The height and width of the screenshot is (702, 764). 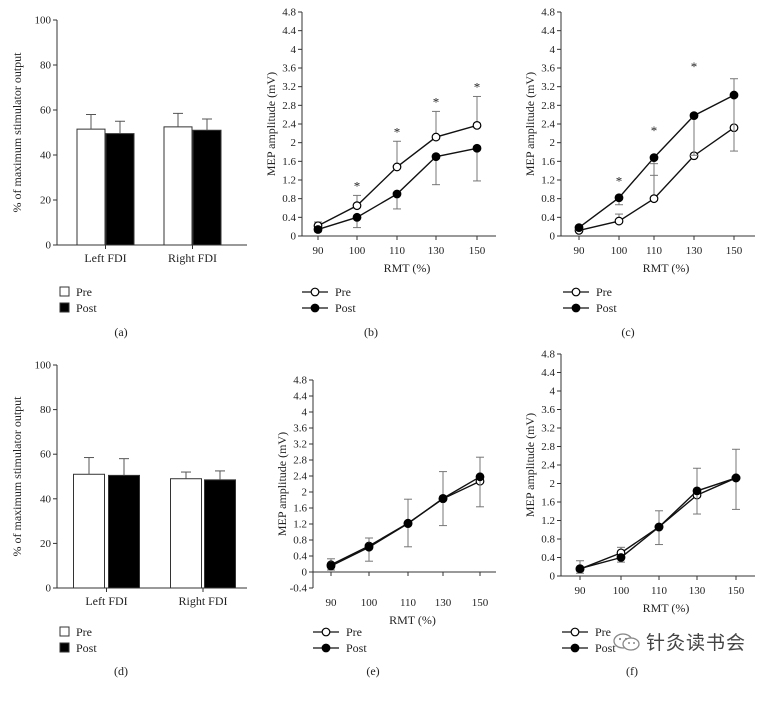 I want to click on y-tick-label: 40, so click(x=46, y=156).